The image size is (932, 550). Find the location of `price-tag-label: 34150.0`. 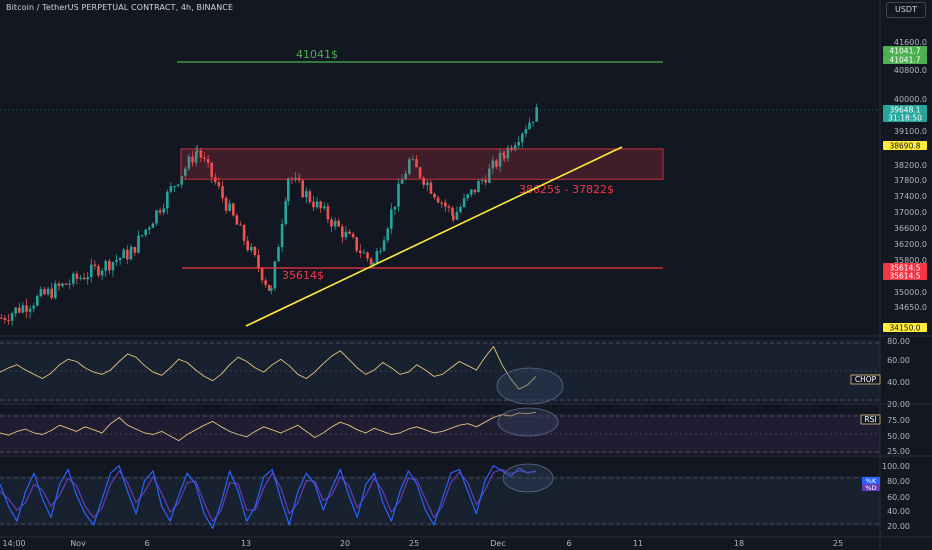

price-tag-label: 34150.0 is located at coordinates (904, 328).